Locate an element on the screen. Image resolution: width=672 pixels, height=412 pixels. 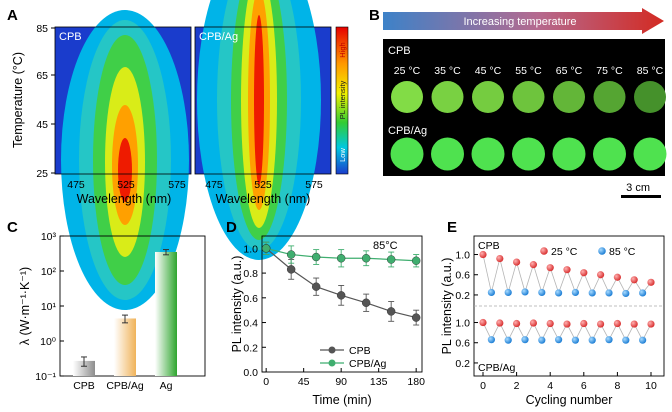
panel-e-series is located at coordinates (567, 297).